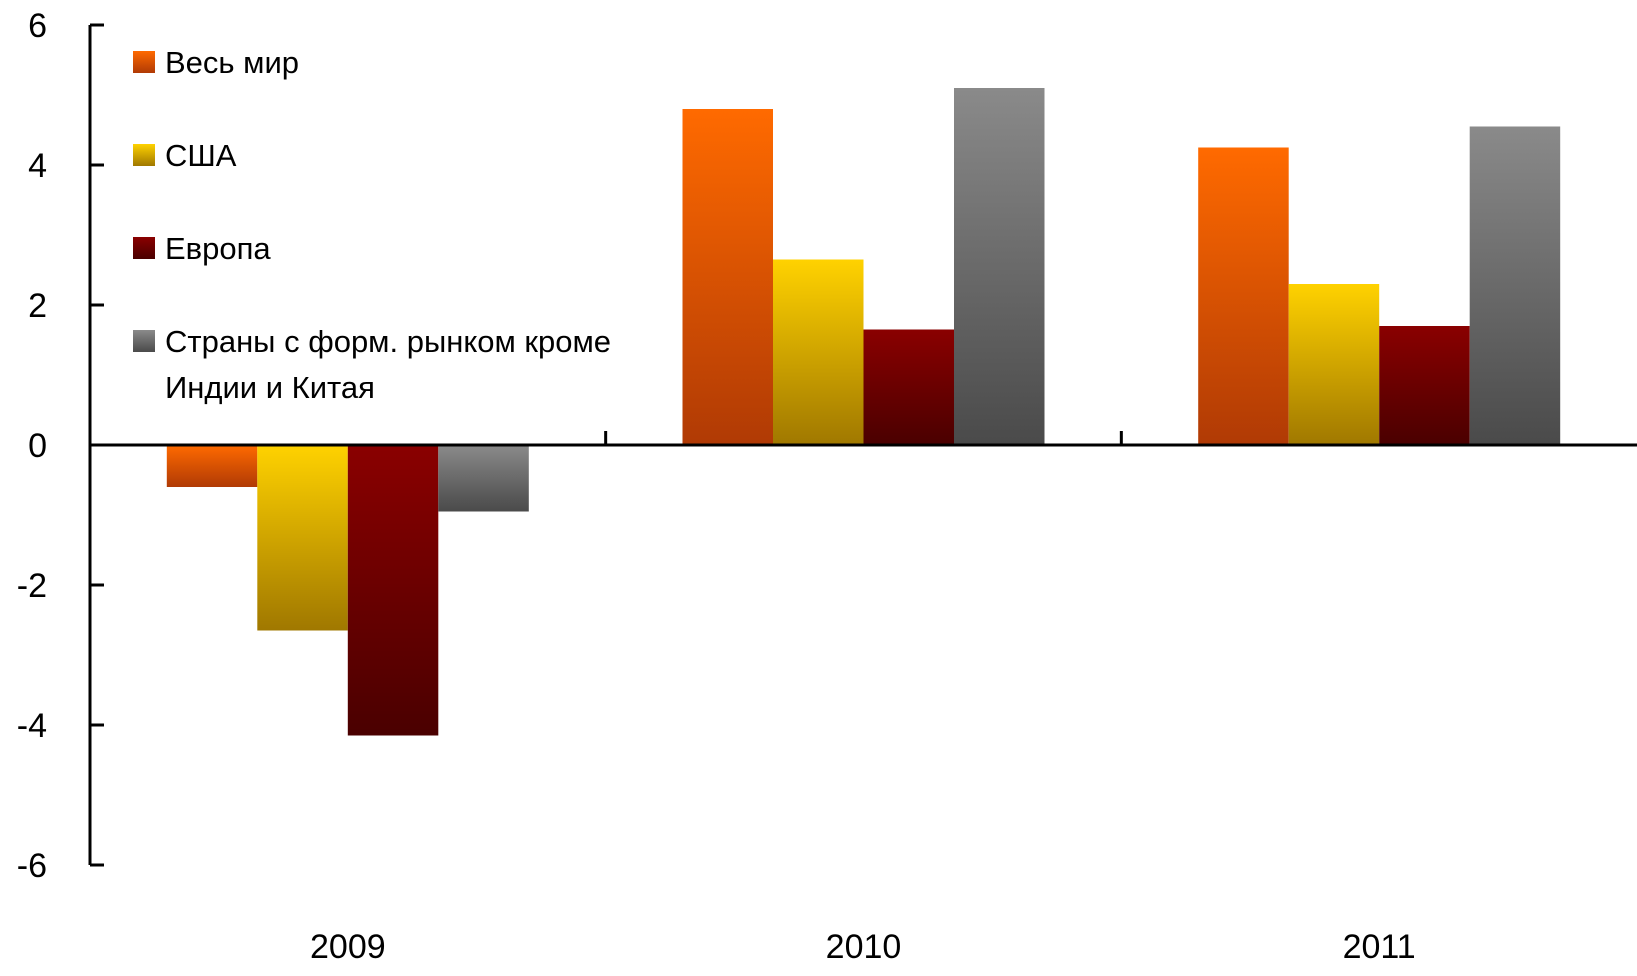  I want to click on y-tick-label: -4, so click(32, 726).